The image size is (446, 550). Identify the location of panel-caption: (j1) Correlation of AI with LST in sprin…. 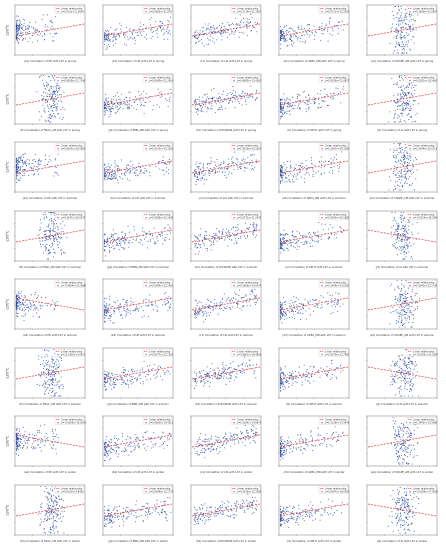
(402, 130).